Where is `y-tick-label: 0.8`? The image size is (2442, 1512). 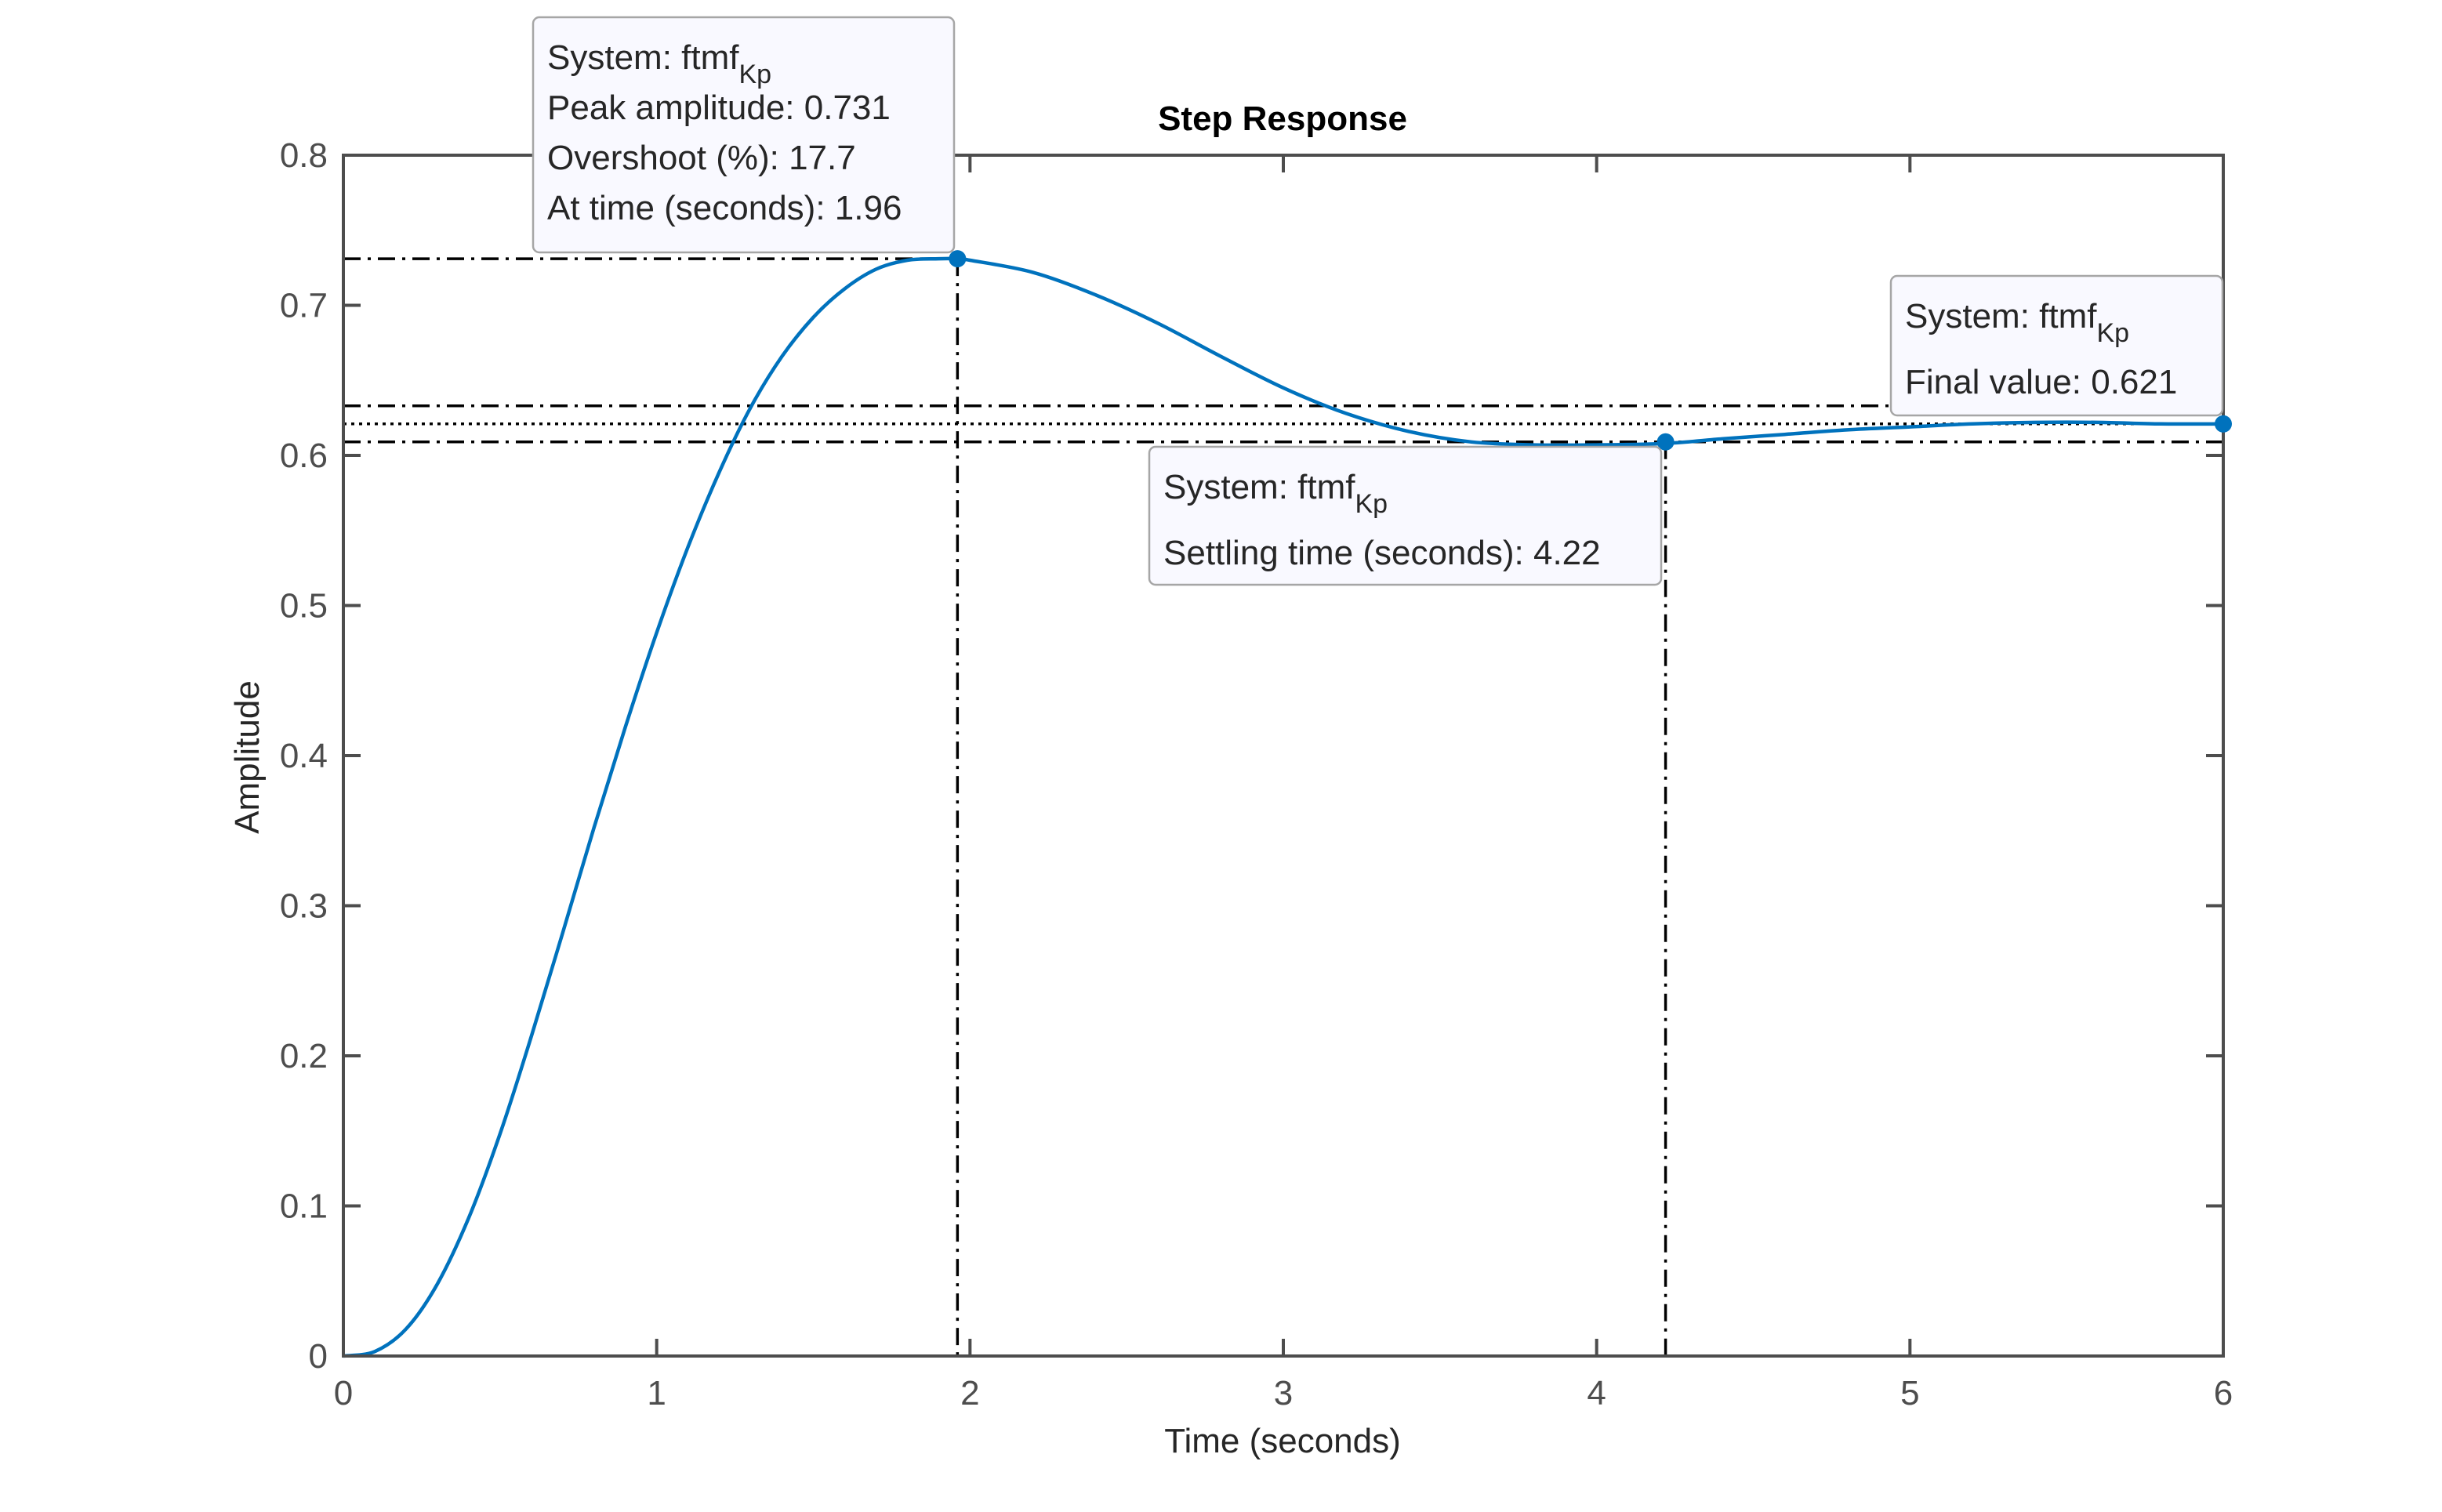
y-tick-label: 0.8 is located at coordinates (304, 155).